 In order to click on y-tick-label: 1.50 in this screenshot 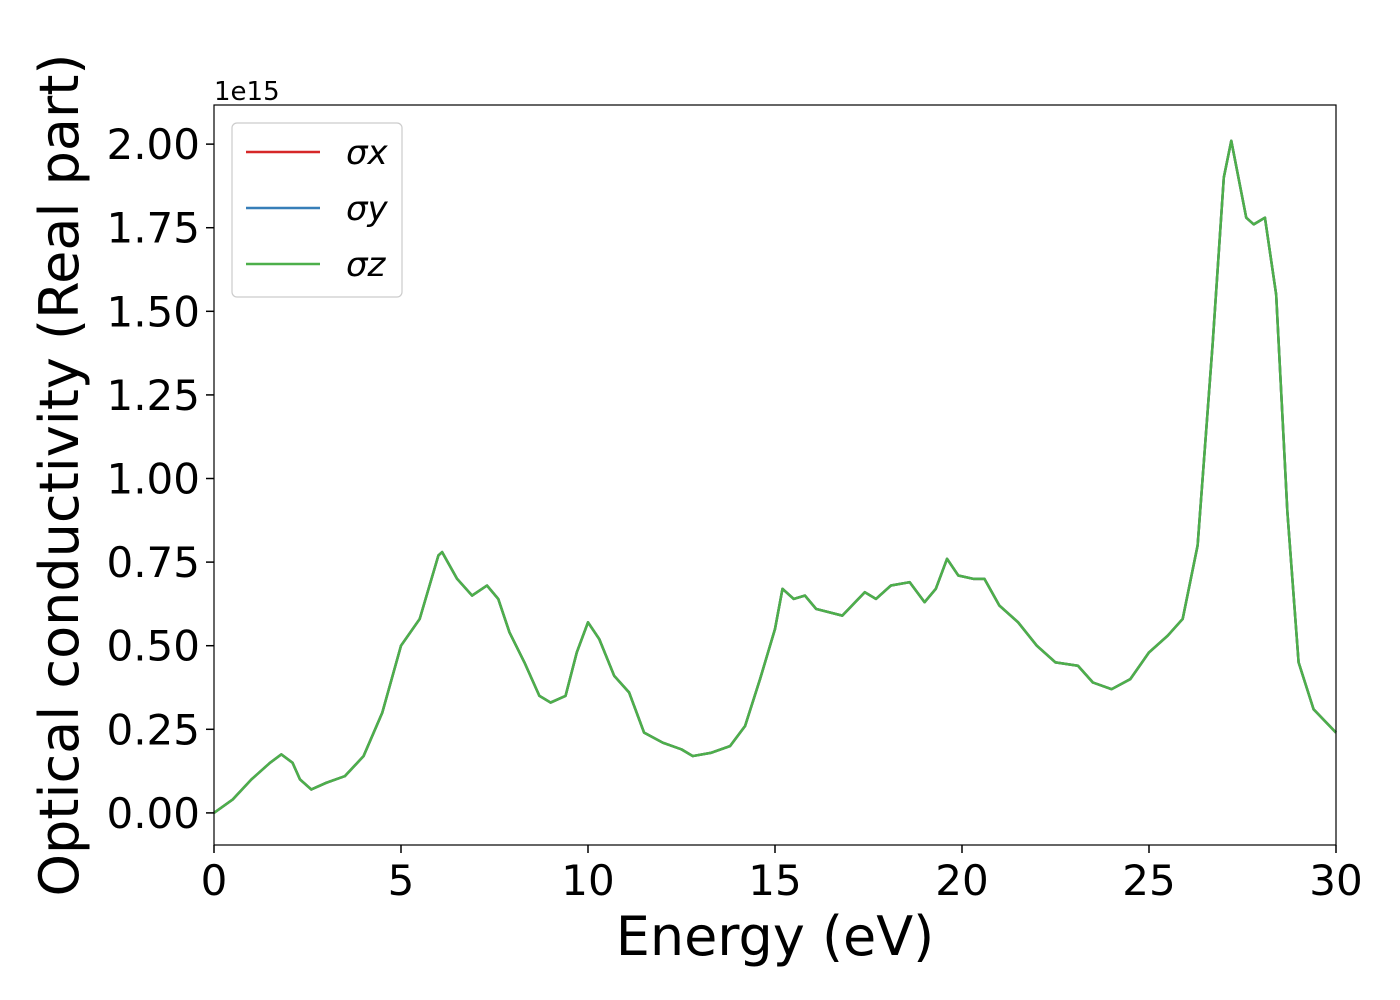, I will do `click(153, 311)`.